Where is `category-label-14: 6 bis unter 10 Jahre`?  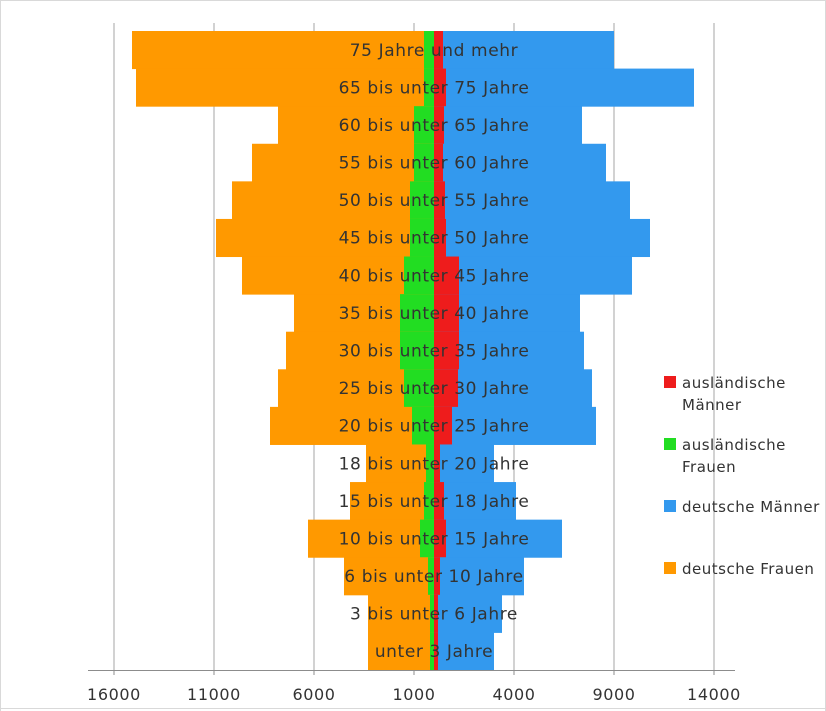
category-label-14: 6 bis unter 10 Jahre is located at coordinates (433, 577).